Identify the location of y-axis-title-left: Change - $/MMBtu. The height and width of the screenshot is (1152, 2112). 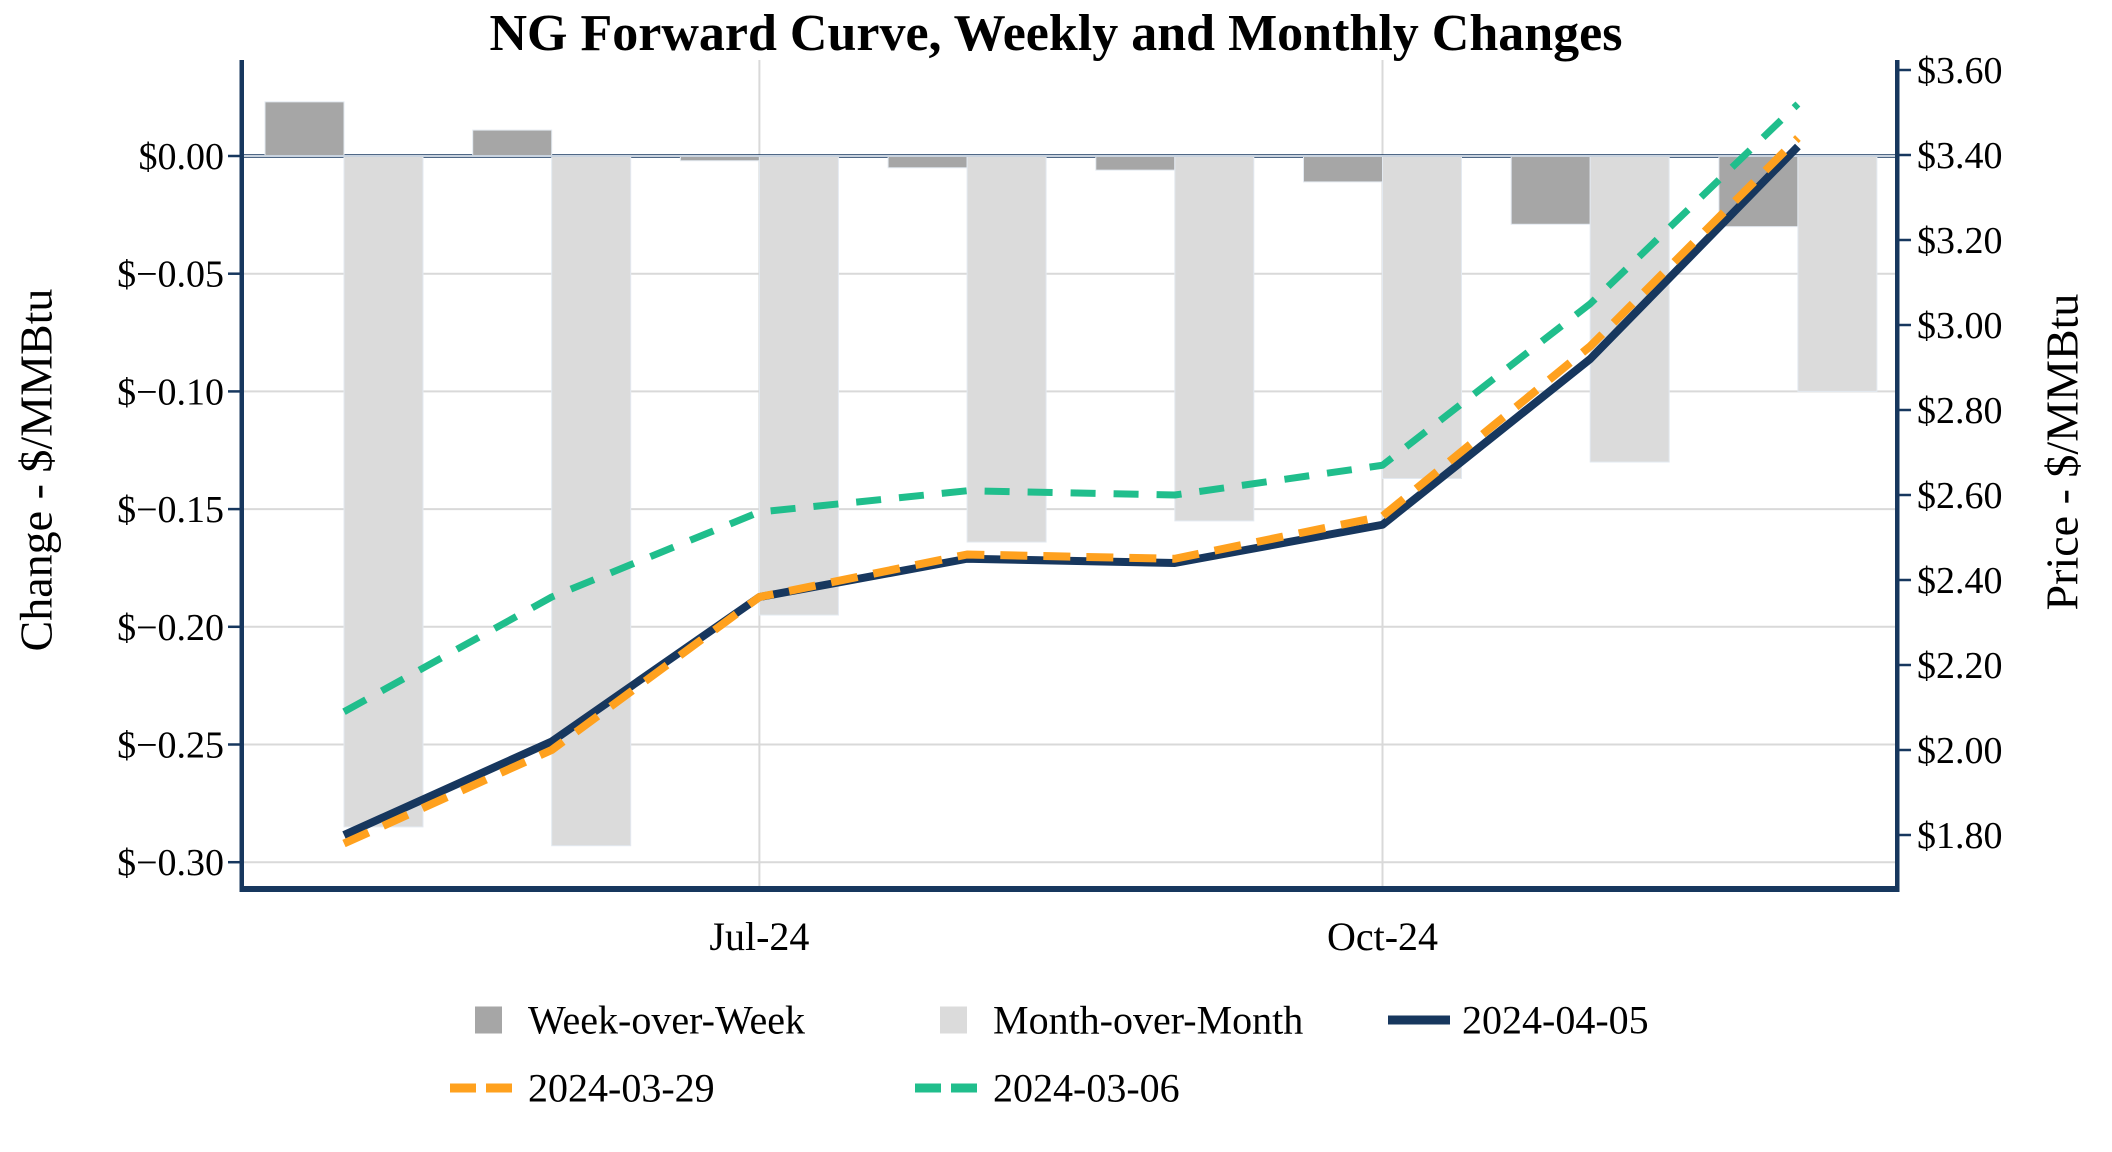
(36, 470).